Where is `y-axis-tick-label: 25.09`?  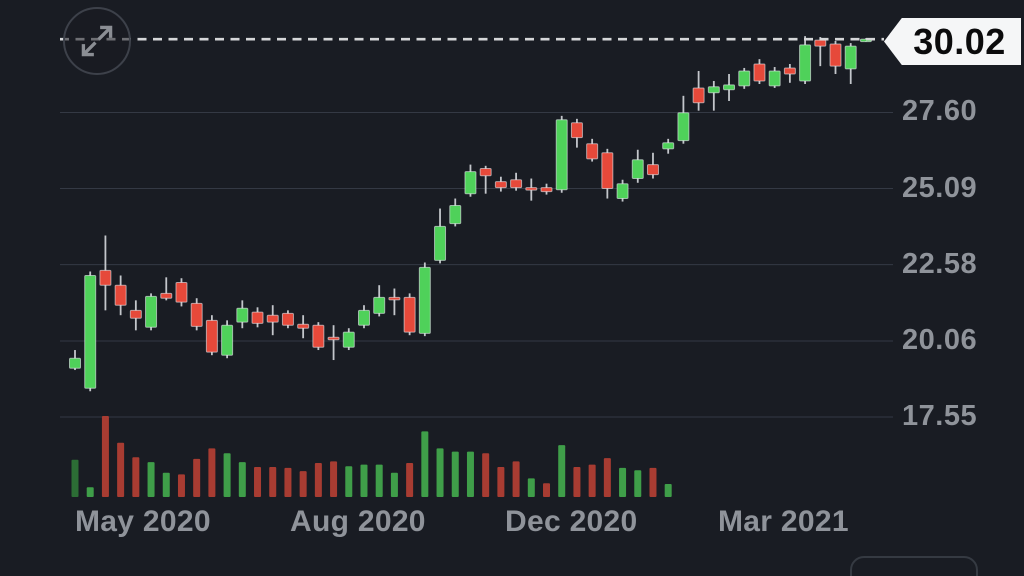 y-axis-tick-label: 25.09 is located at coordinates (940, 187).